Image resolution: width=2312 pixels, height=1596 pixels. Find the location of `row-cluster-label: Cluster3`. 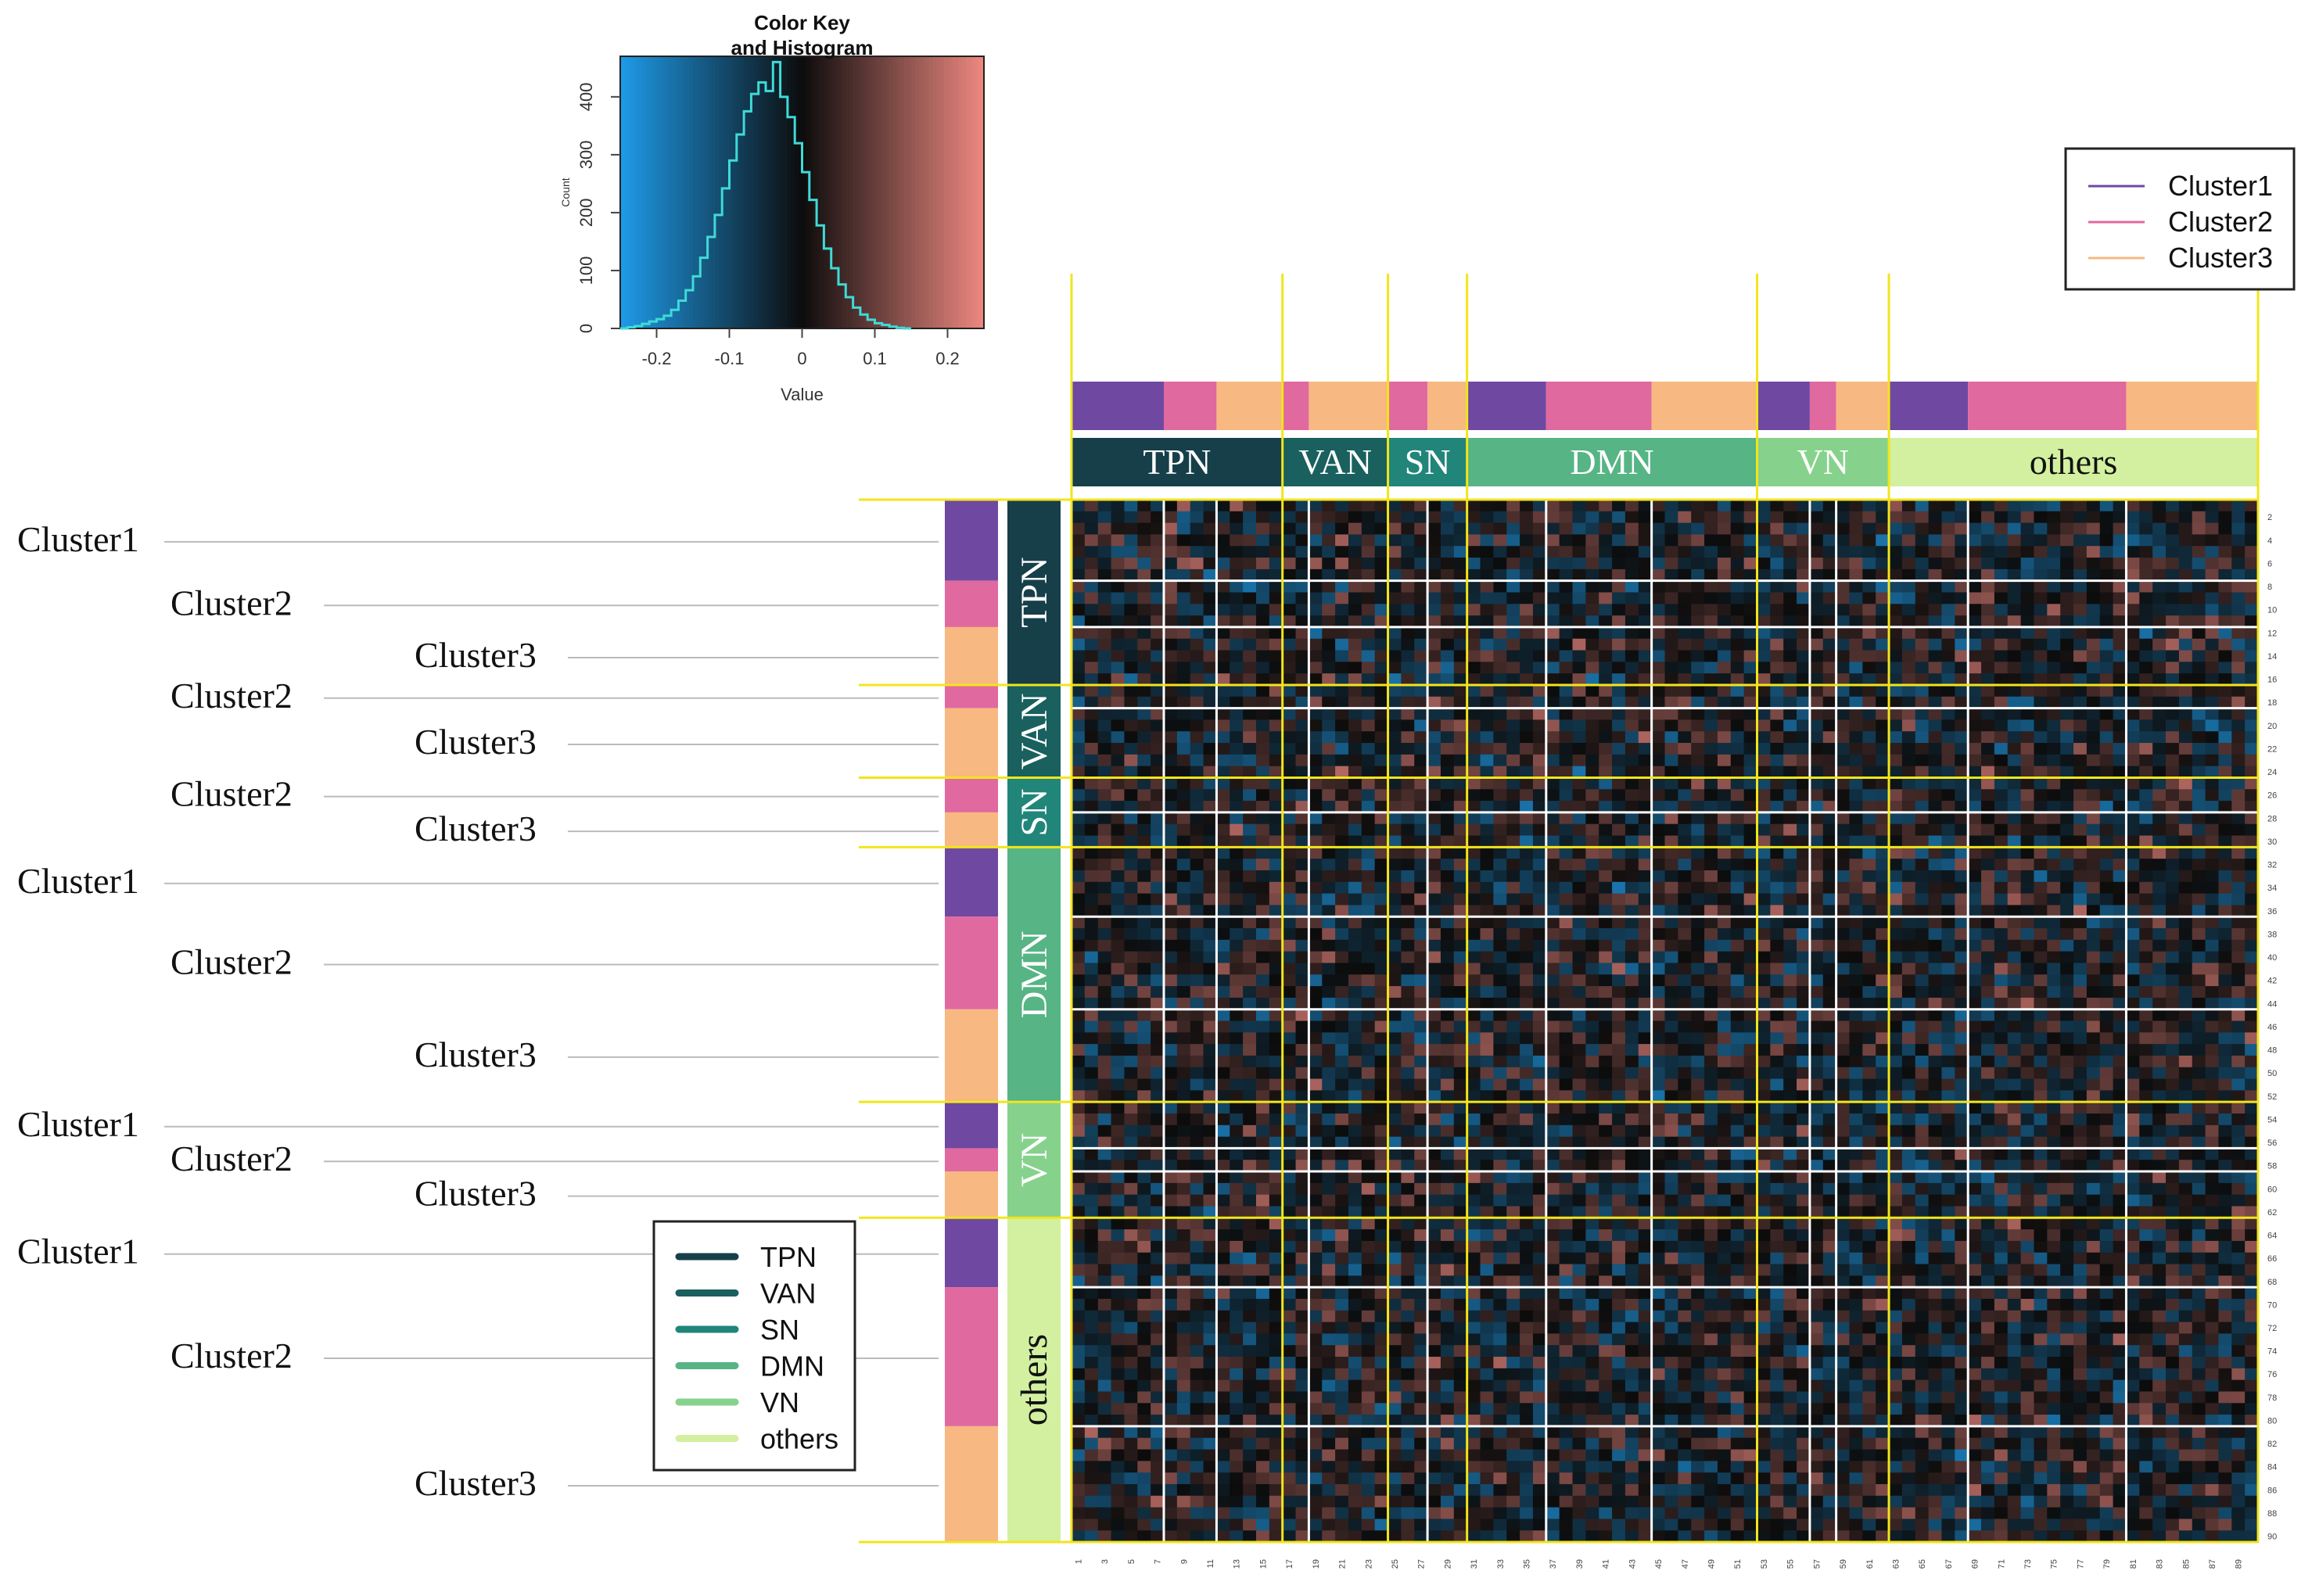

row-cluster-label: Cluster3 is located at coordinates (476, 1194).